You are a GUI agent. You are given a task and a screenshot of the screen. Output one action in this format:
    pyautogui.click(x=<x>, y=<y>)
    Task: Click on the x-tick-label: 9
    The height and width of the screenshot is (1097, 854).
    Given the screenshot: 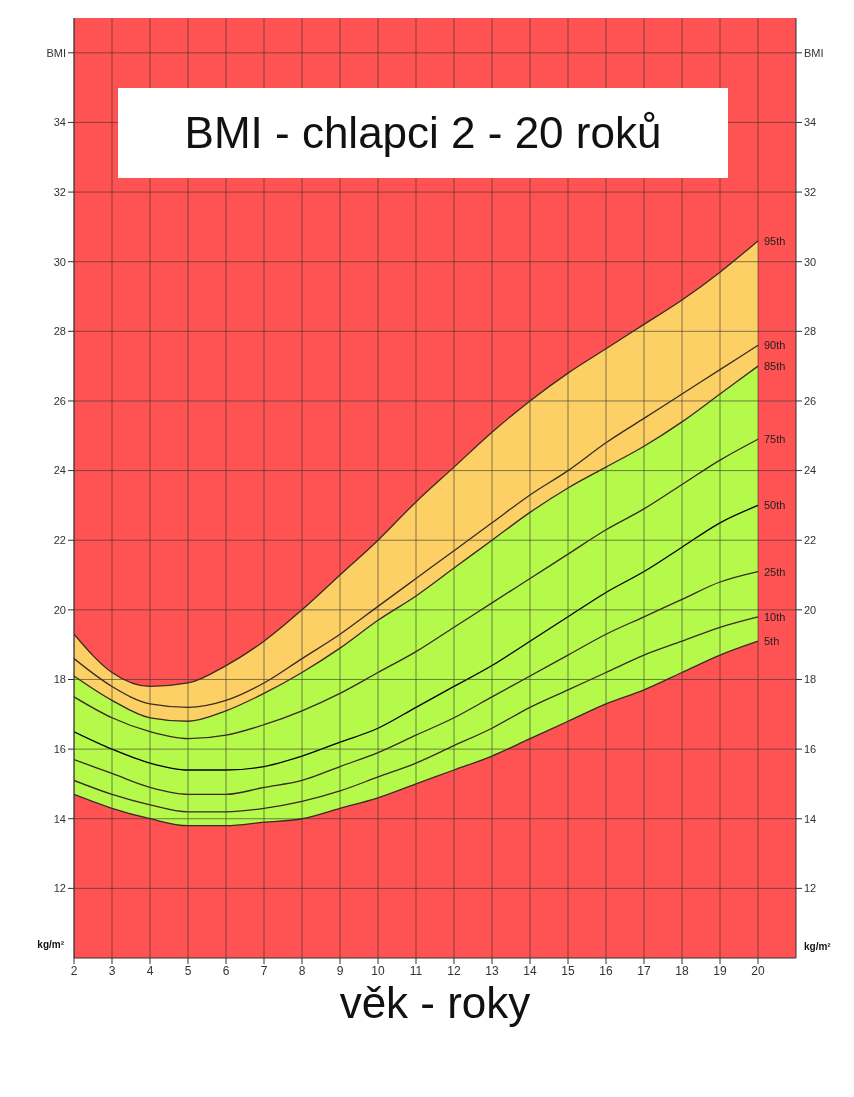 What is the action you would take?
    pyautogui.click(x=340, y=970)
    